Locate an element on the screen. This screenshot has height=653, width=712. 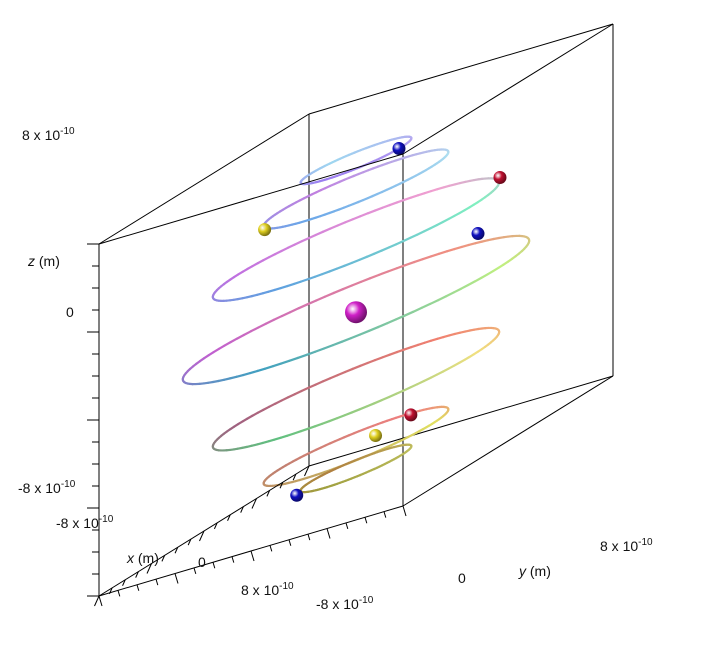
z-tick-label-min: -8 x 10⁻¹⁰ is located at coordinates (47, 487).